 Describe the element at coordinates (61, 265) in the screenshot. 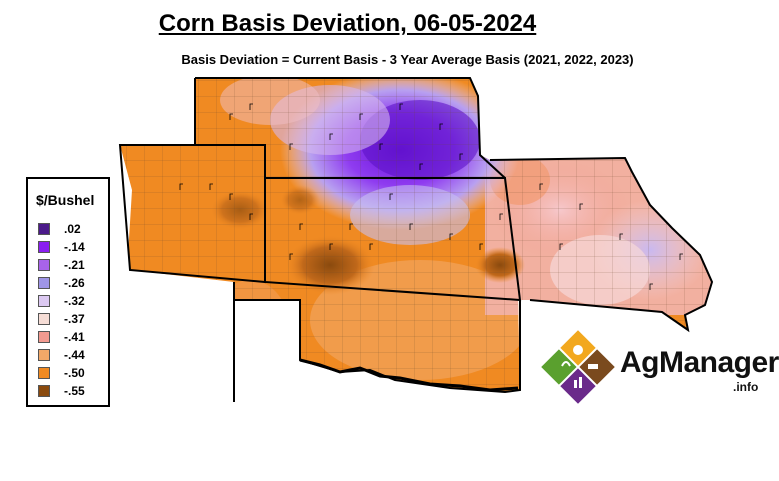

I see `legend-item: -.21` at that location.